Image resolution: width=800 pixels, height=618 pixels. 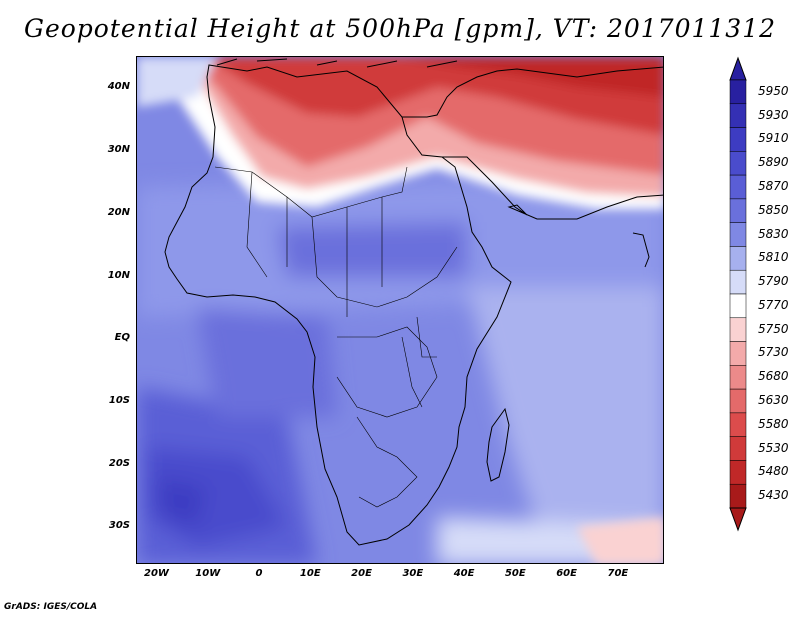 What do you see at coordinates (566, 573) in the screenshot?
I see `lon-tick-label: 60E` at bounding box center [566, 573].